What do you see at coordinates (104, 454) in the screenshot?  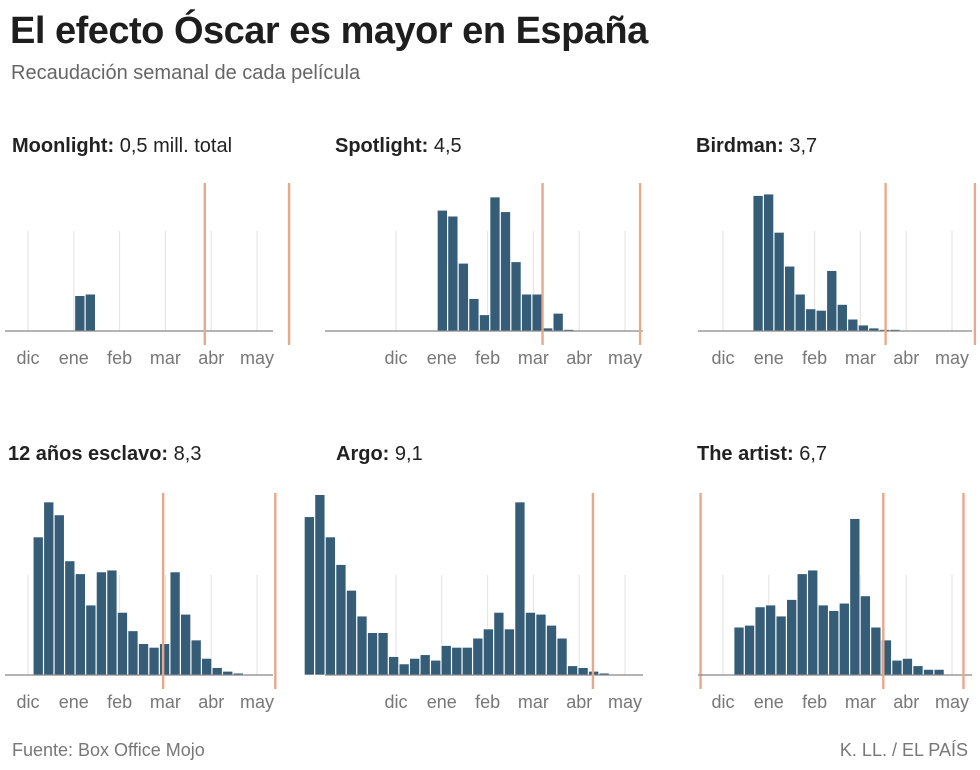 I see `panel-title: 12 años esclavo: 8,3` at bounding box center [104, 454].